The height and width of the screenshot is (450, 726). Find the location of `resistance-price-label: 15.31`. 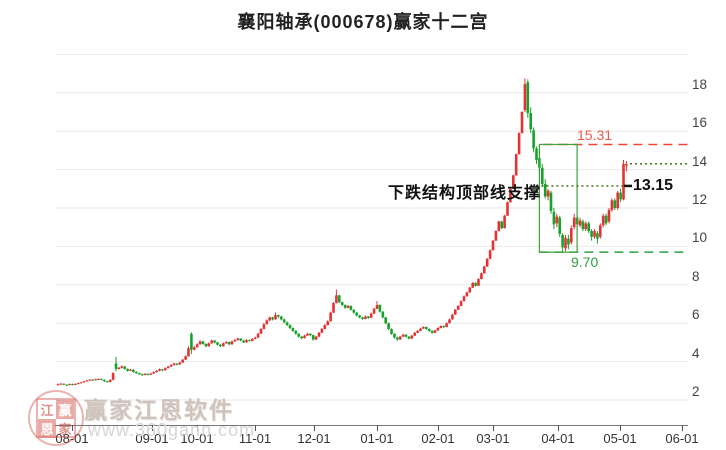

resistance-price-label: 15.31 is located at coordinates (595, 135).